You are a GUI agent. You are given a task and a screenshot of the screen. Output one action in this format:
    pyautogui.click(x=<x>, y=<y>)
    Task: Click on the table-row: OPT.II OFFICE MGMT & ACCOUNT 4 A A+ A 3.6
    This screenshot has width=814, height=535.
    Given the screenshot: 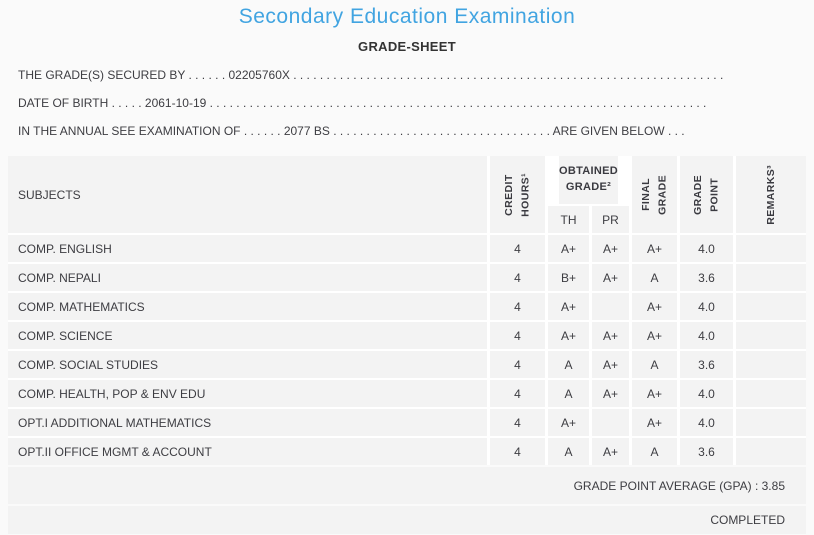 What is the action you would take?
    pyautogui.click(x=407, y=451)
    